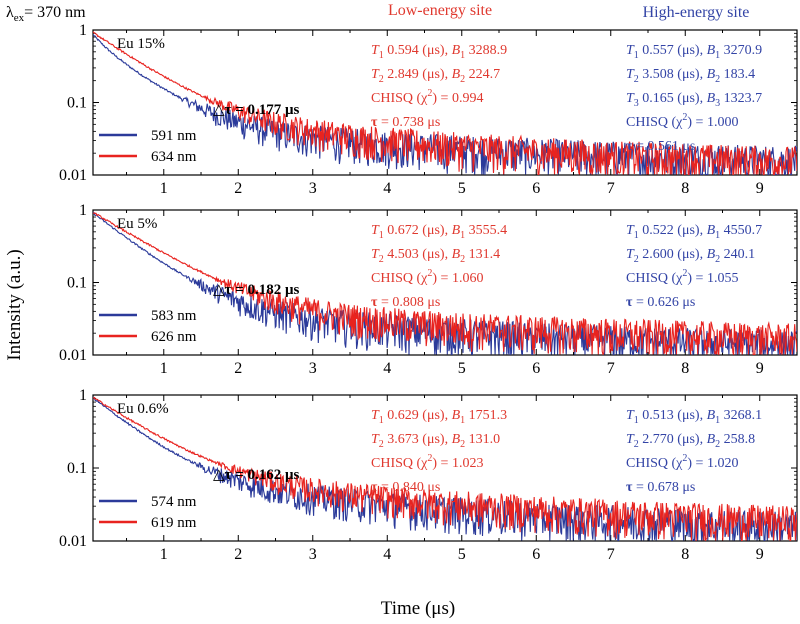  What do you see at coordinates (660, 302) in the screenshot?
I see `high-site-fit-line: τ = 0.626 μs` at bounding box center [660, 302].